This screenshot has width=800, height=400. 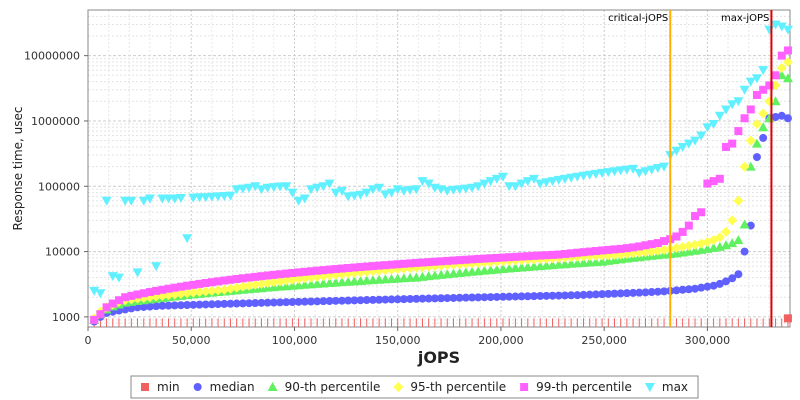 I want to click on y-tick-label: 1000000, so click(x=55, y=121).